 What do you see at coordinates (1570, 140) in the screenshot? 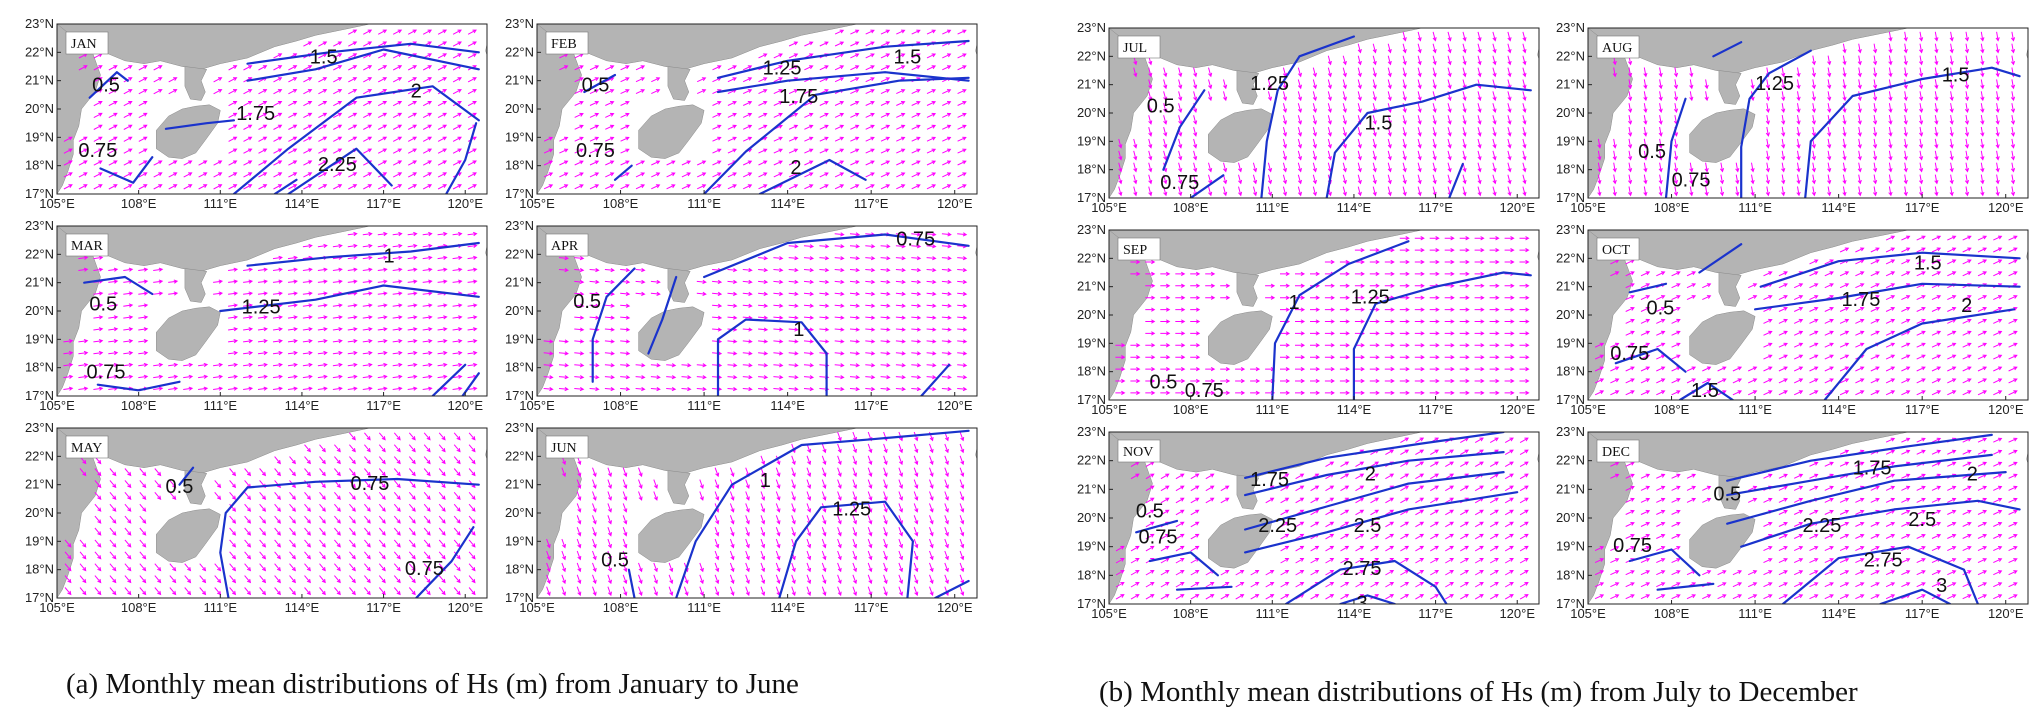
I see `lat-tick-label: 19°N` at bounding box center [1570, 140].